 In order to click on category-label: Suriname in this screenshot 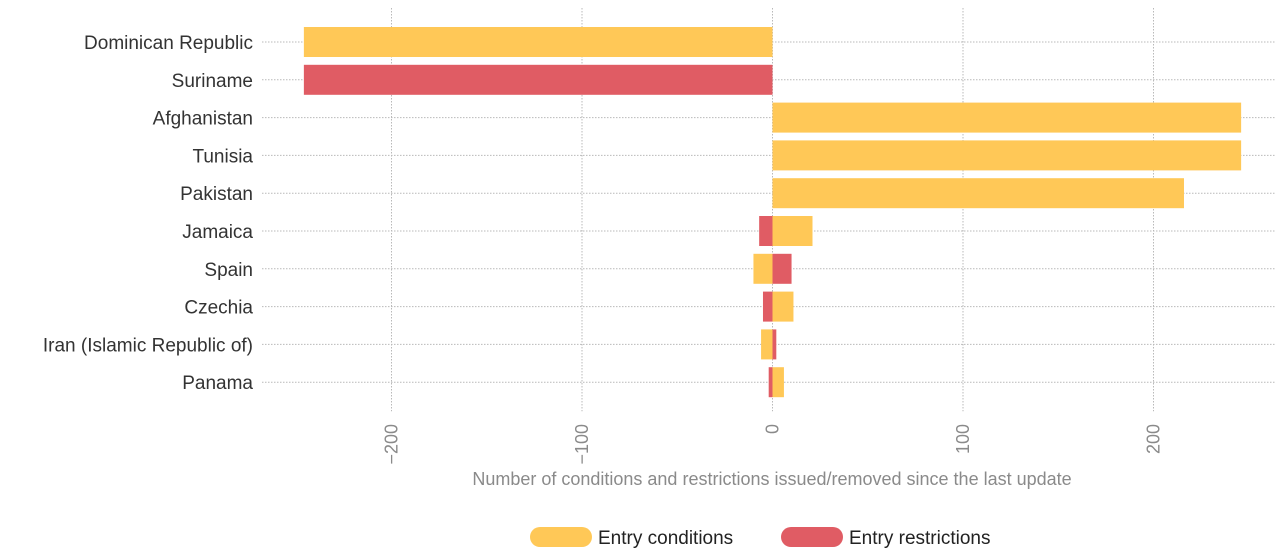, I will do `click(212, 81)`.